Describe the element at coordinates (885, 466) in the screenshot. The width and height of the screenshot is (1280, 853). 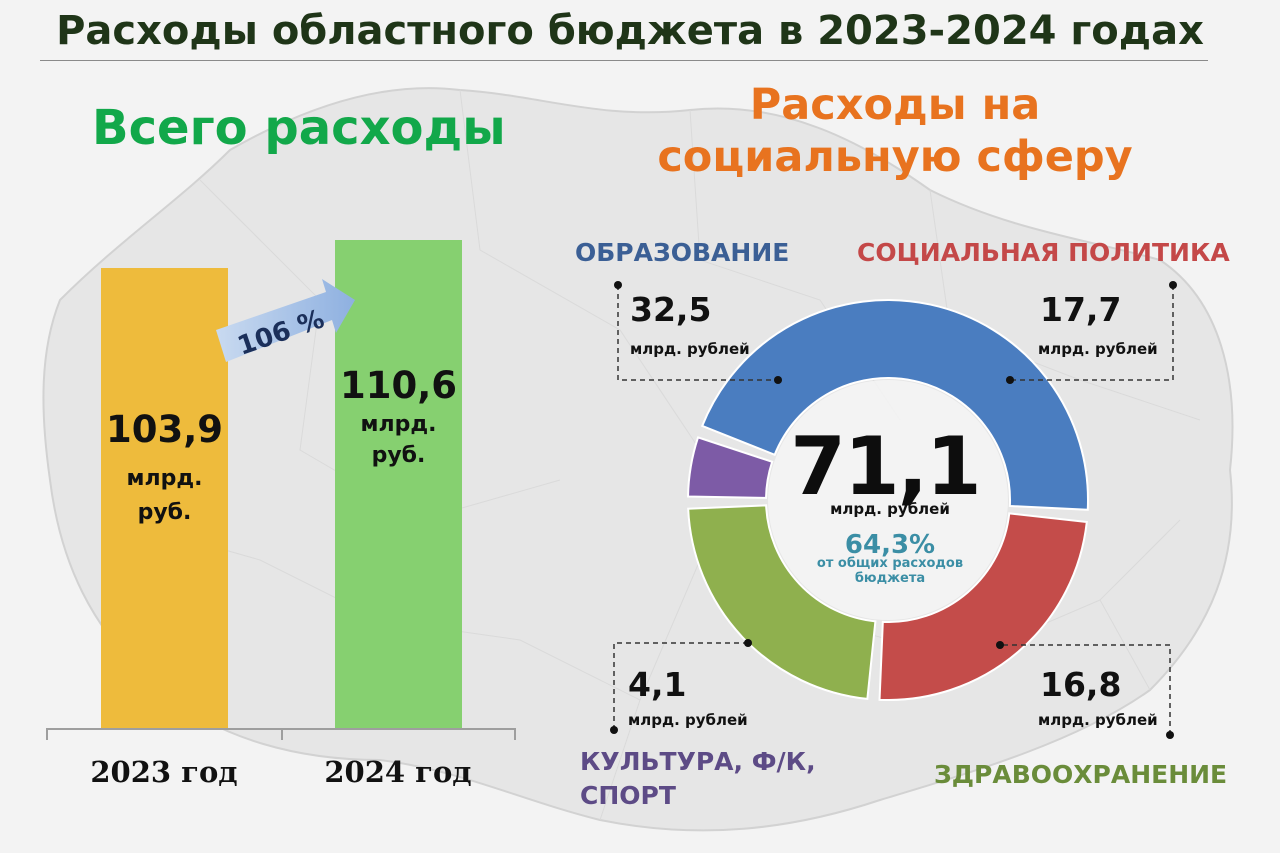
I see `donut-total-value: 71,1` at that location.